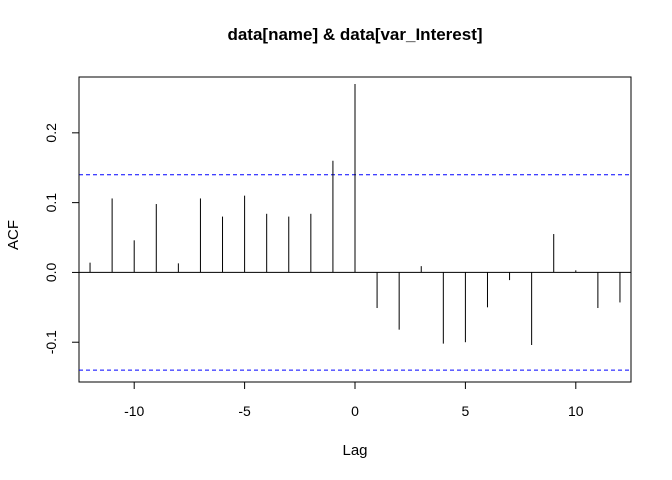 The height and width of the screenshot is (480, 672). I want to click on x-tick-label: -10, so click(134, 411).